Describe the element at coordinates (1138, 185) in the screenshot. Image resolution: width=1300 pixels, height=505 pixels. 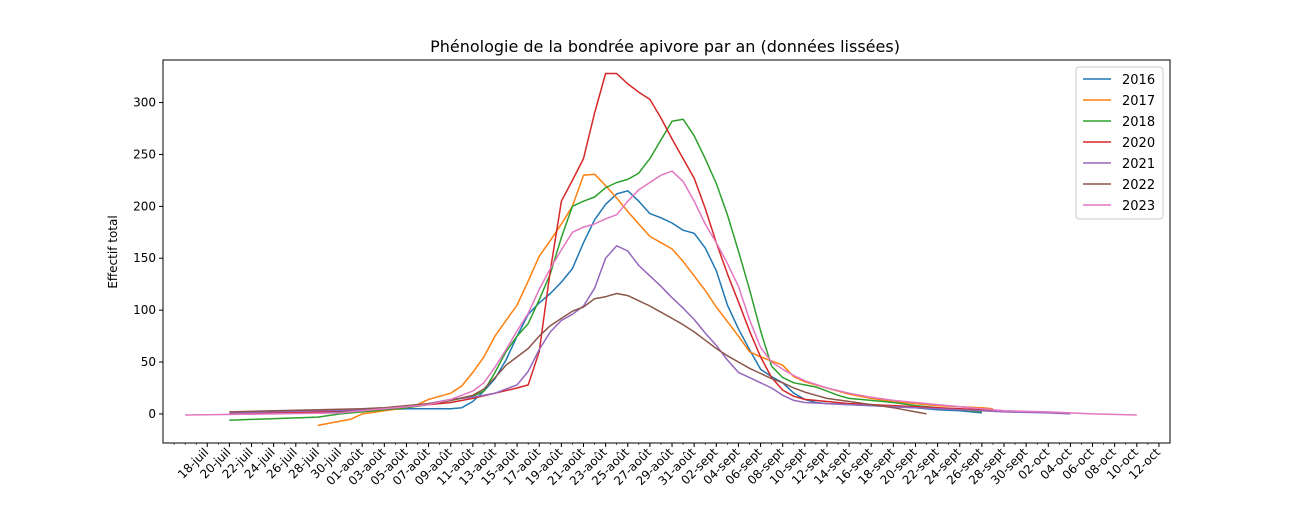
I see `legend-label-2022: 2022` at that location.